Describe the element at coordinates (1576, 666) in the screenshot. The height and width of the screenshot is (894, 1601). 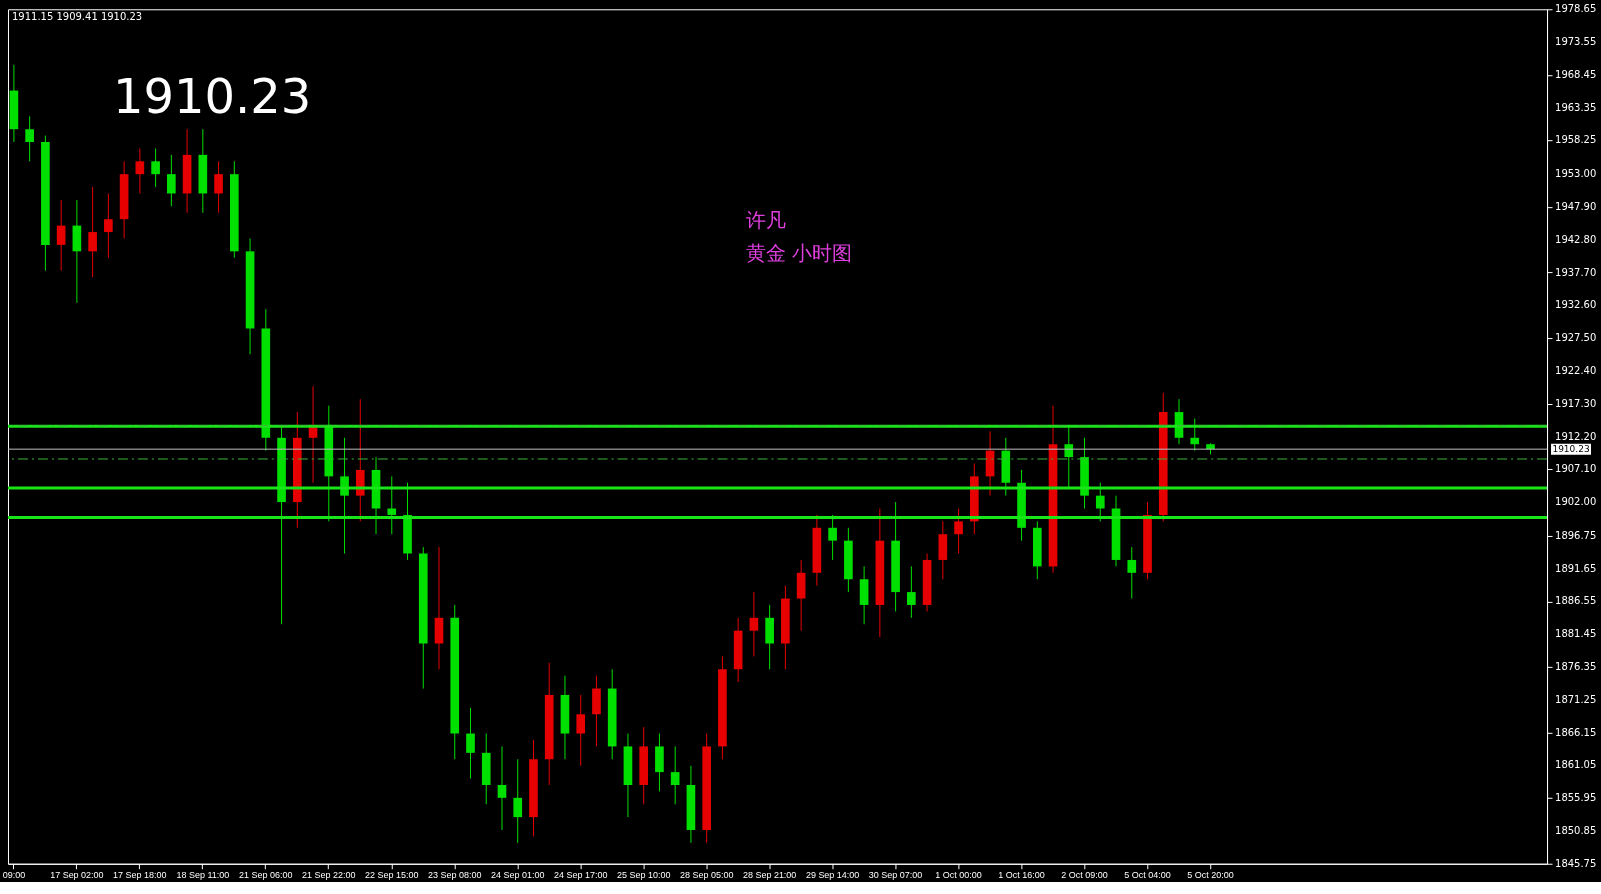
I see `y-tick-label: 1876.35` at that location.